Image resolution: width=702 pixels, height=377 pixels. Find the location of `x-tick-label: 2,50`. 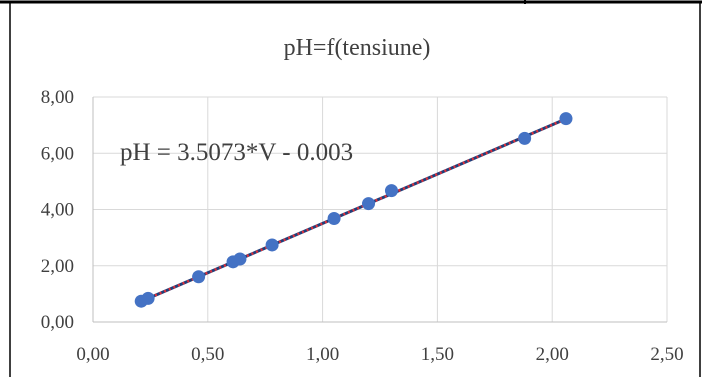

x-tick-label: 2,50 is located at coordinates (666, 354).